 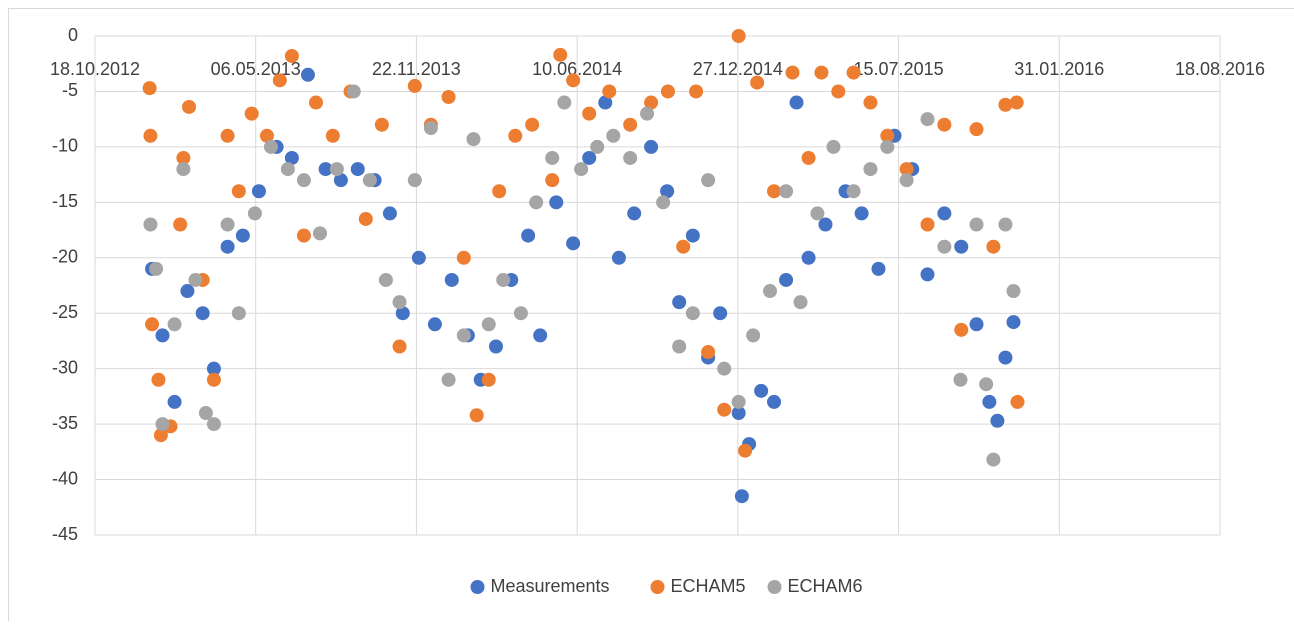 What do you see at coordinates (899, 69) in the screenshot?
I see `x-tick-label: 15.07.2015` at bounding box center [899, 69].